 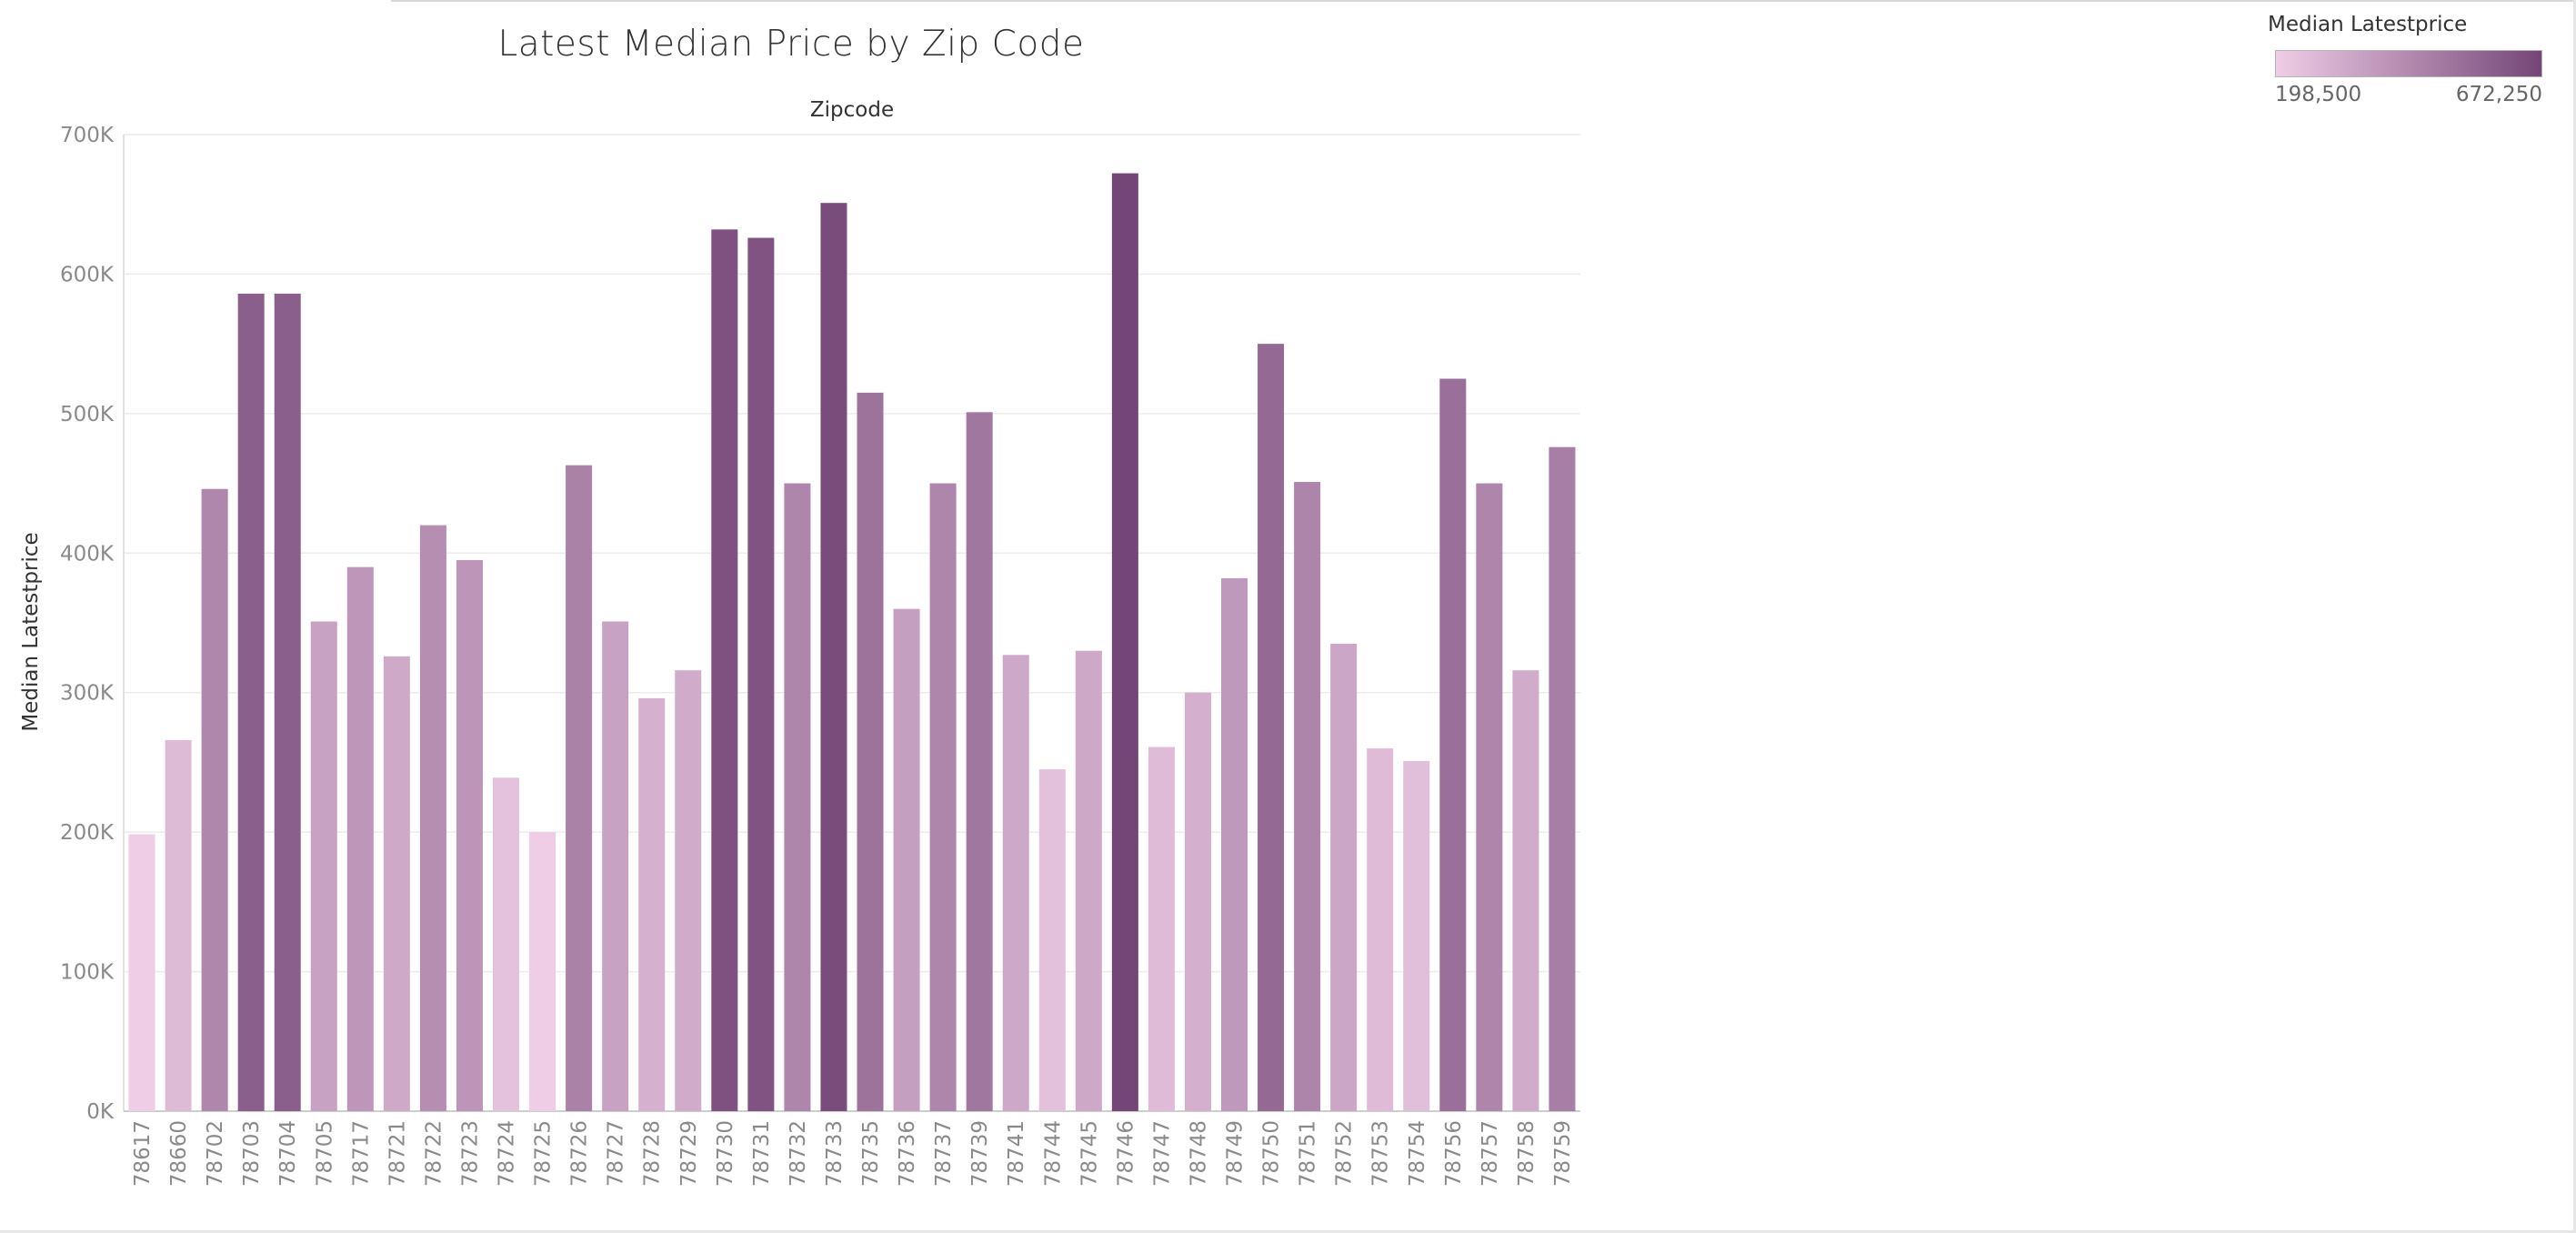 What do you see at coordinates (1527, 1153) in the screenshot?
I see `x-tick-label: 78758` at bounding box center [1527, 1153].